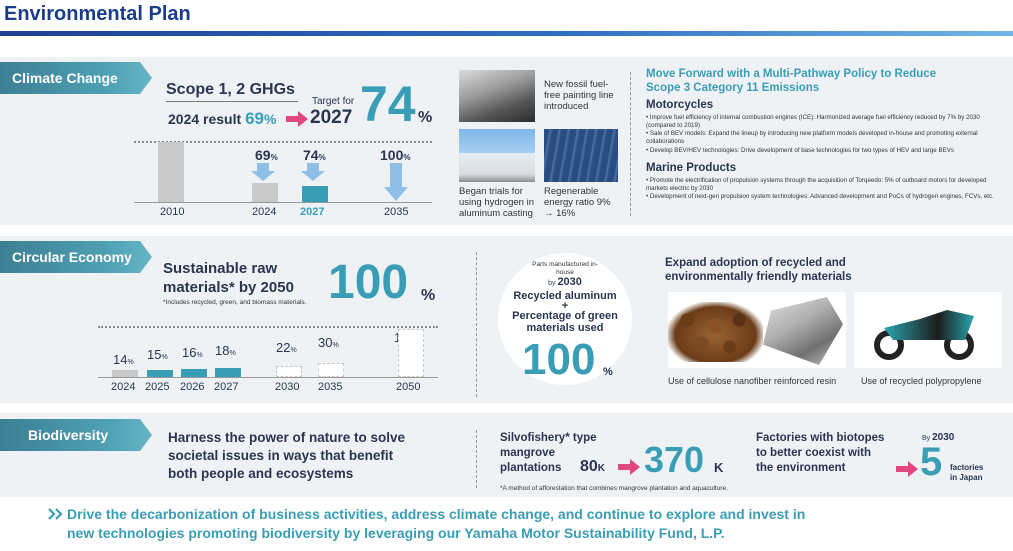  What do you see at coordinates (674, 459) in the screenshot?
I see `silvo-to: 370` at bounding box center [674, 459].